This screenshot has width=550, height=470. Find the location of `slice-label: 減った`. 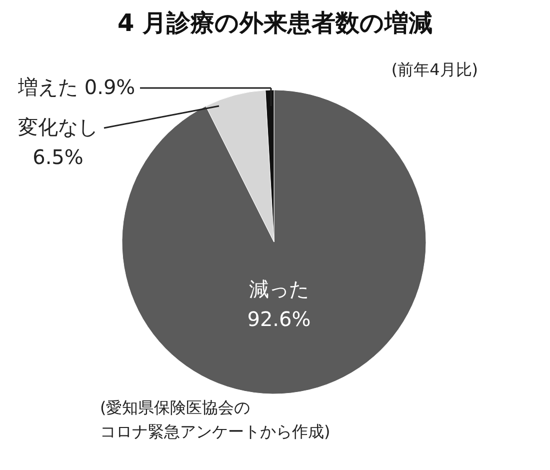

slice-label: 減った is located at coordinates (279, 289).